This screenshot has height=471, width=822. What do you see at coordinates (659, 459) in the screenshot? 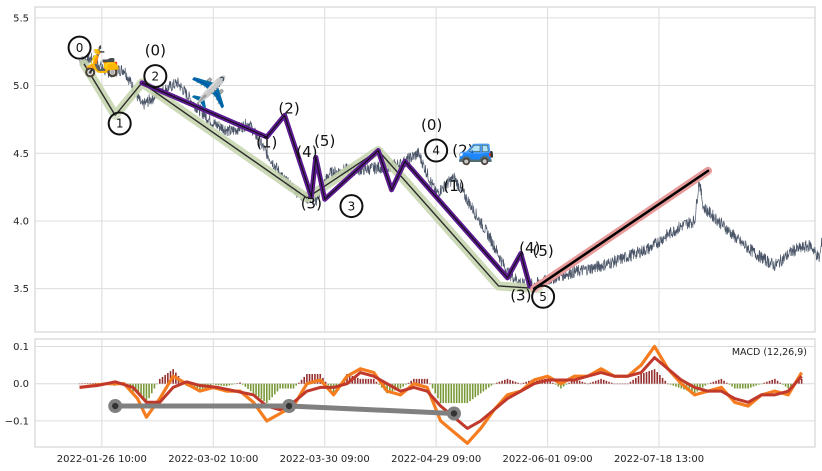
I see `x-tick-label: 2022-07-18 13:00` at bounding box center [659, 459].